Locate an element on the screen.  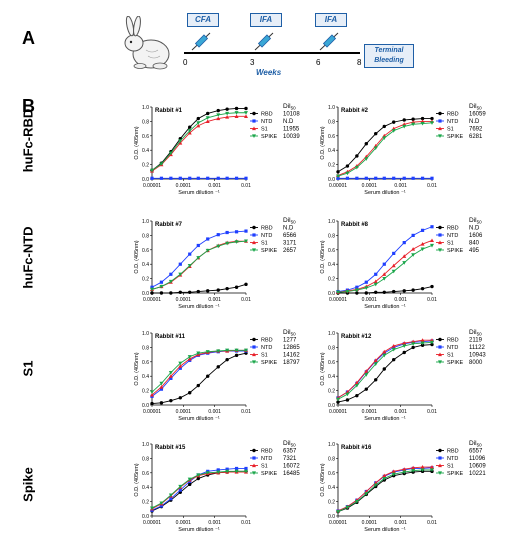
x-tick-label: 0.001 is located at coordinates (400, 523).